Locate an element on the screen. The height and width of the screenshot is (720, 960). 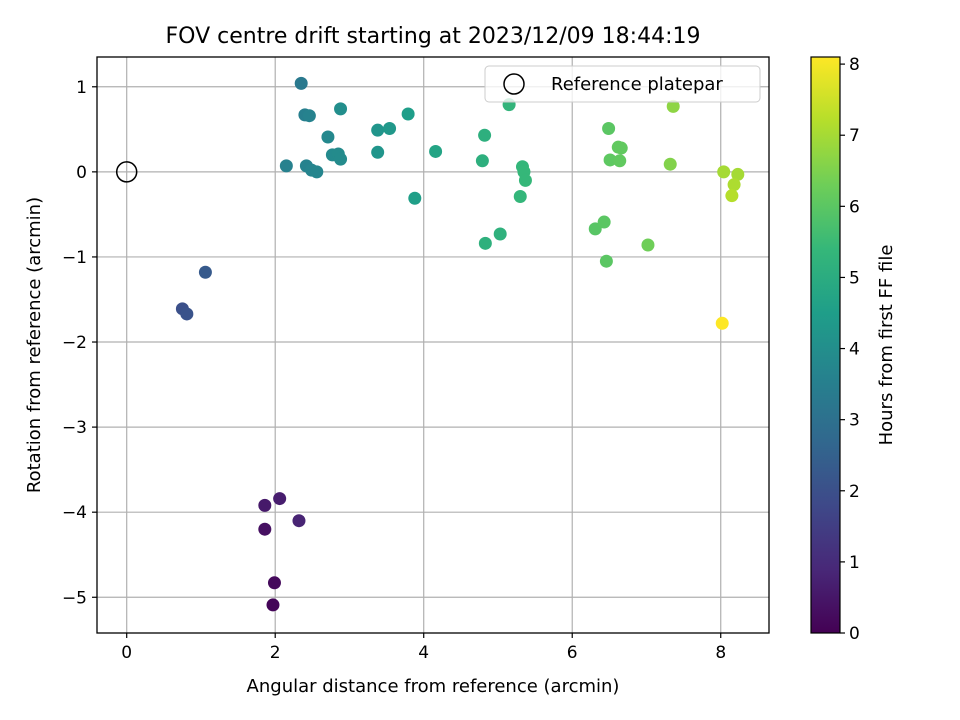
y-tick-label: −3 is located at coordinates (74, 428).